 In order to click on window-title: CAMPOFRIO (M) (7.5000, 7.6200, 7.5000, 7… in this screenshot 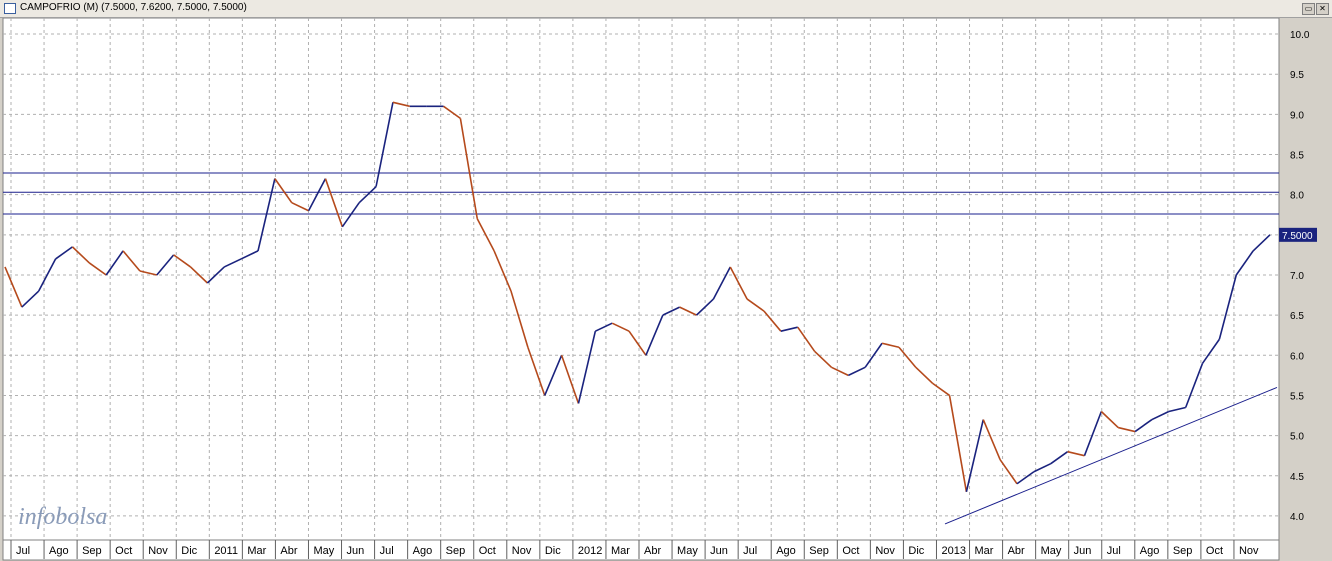, I will do `click(133, 7)`.